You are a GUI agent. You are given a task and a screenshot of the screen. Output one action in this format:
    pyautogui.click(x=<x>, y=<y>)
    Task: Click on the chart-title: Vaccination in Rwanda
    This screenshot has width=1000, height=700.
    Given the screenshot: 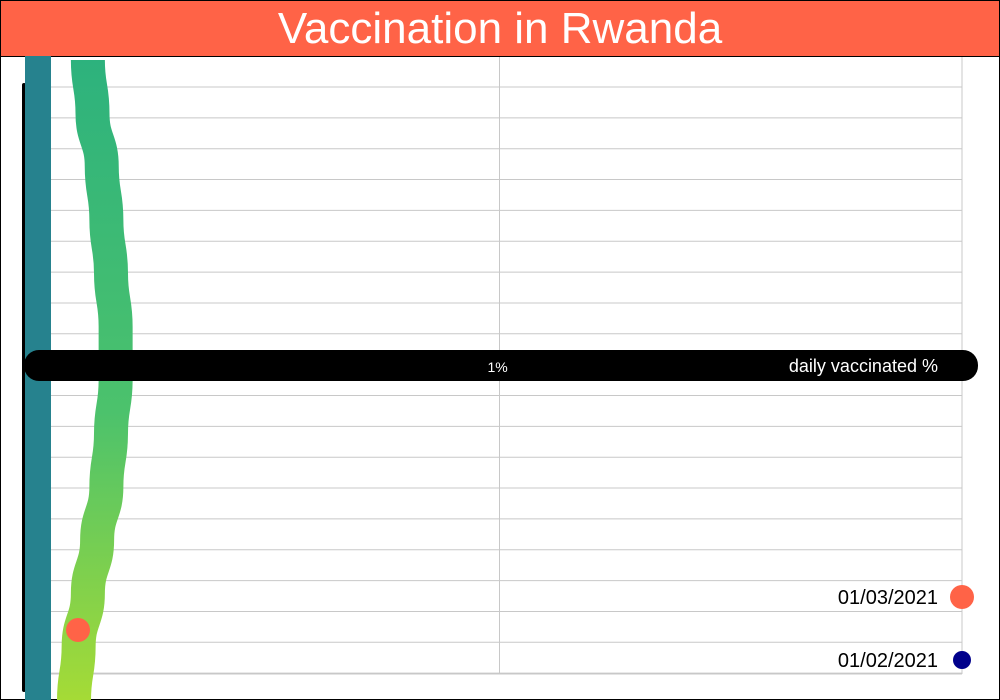 What is the action you would take?
    pyautogui.click(x=500, y=28)
    